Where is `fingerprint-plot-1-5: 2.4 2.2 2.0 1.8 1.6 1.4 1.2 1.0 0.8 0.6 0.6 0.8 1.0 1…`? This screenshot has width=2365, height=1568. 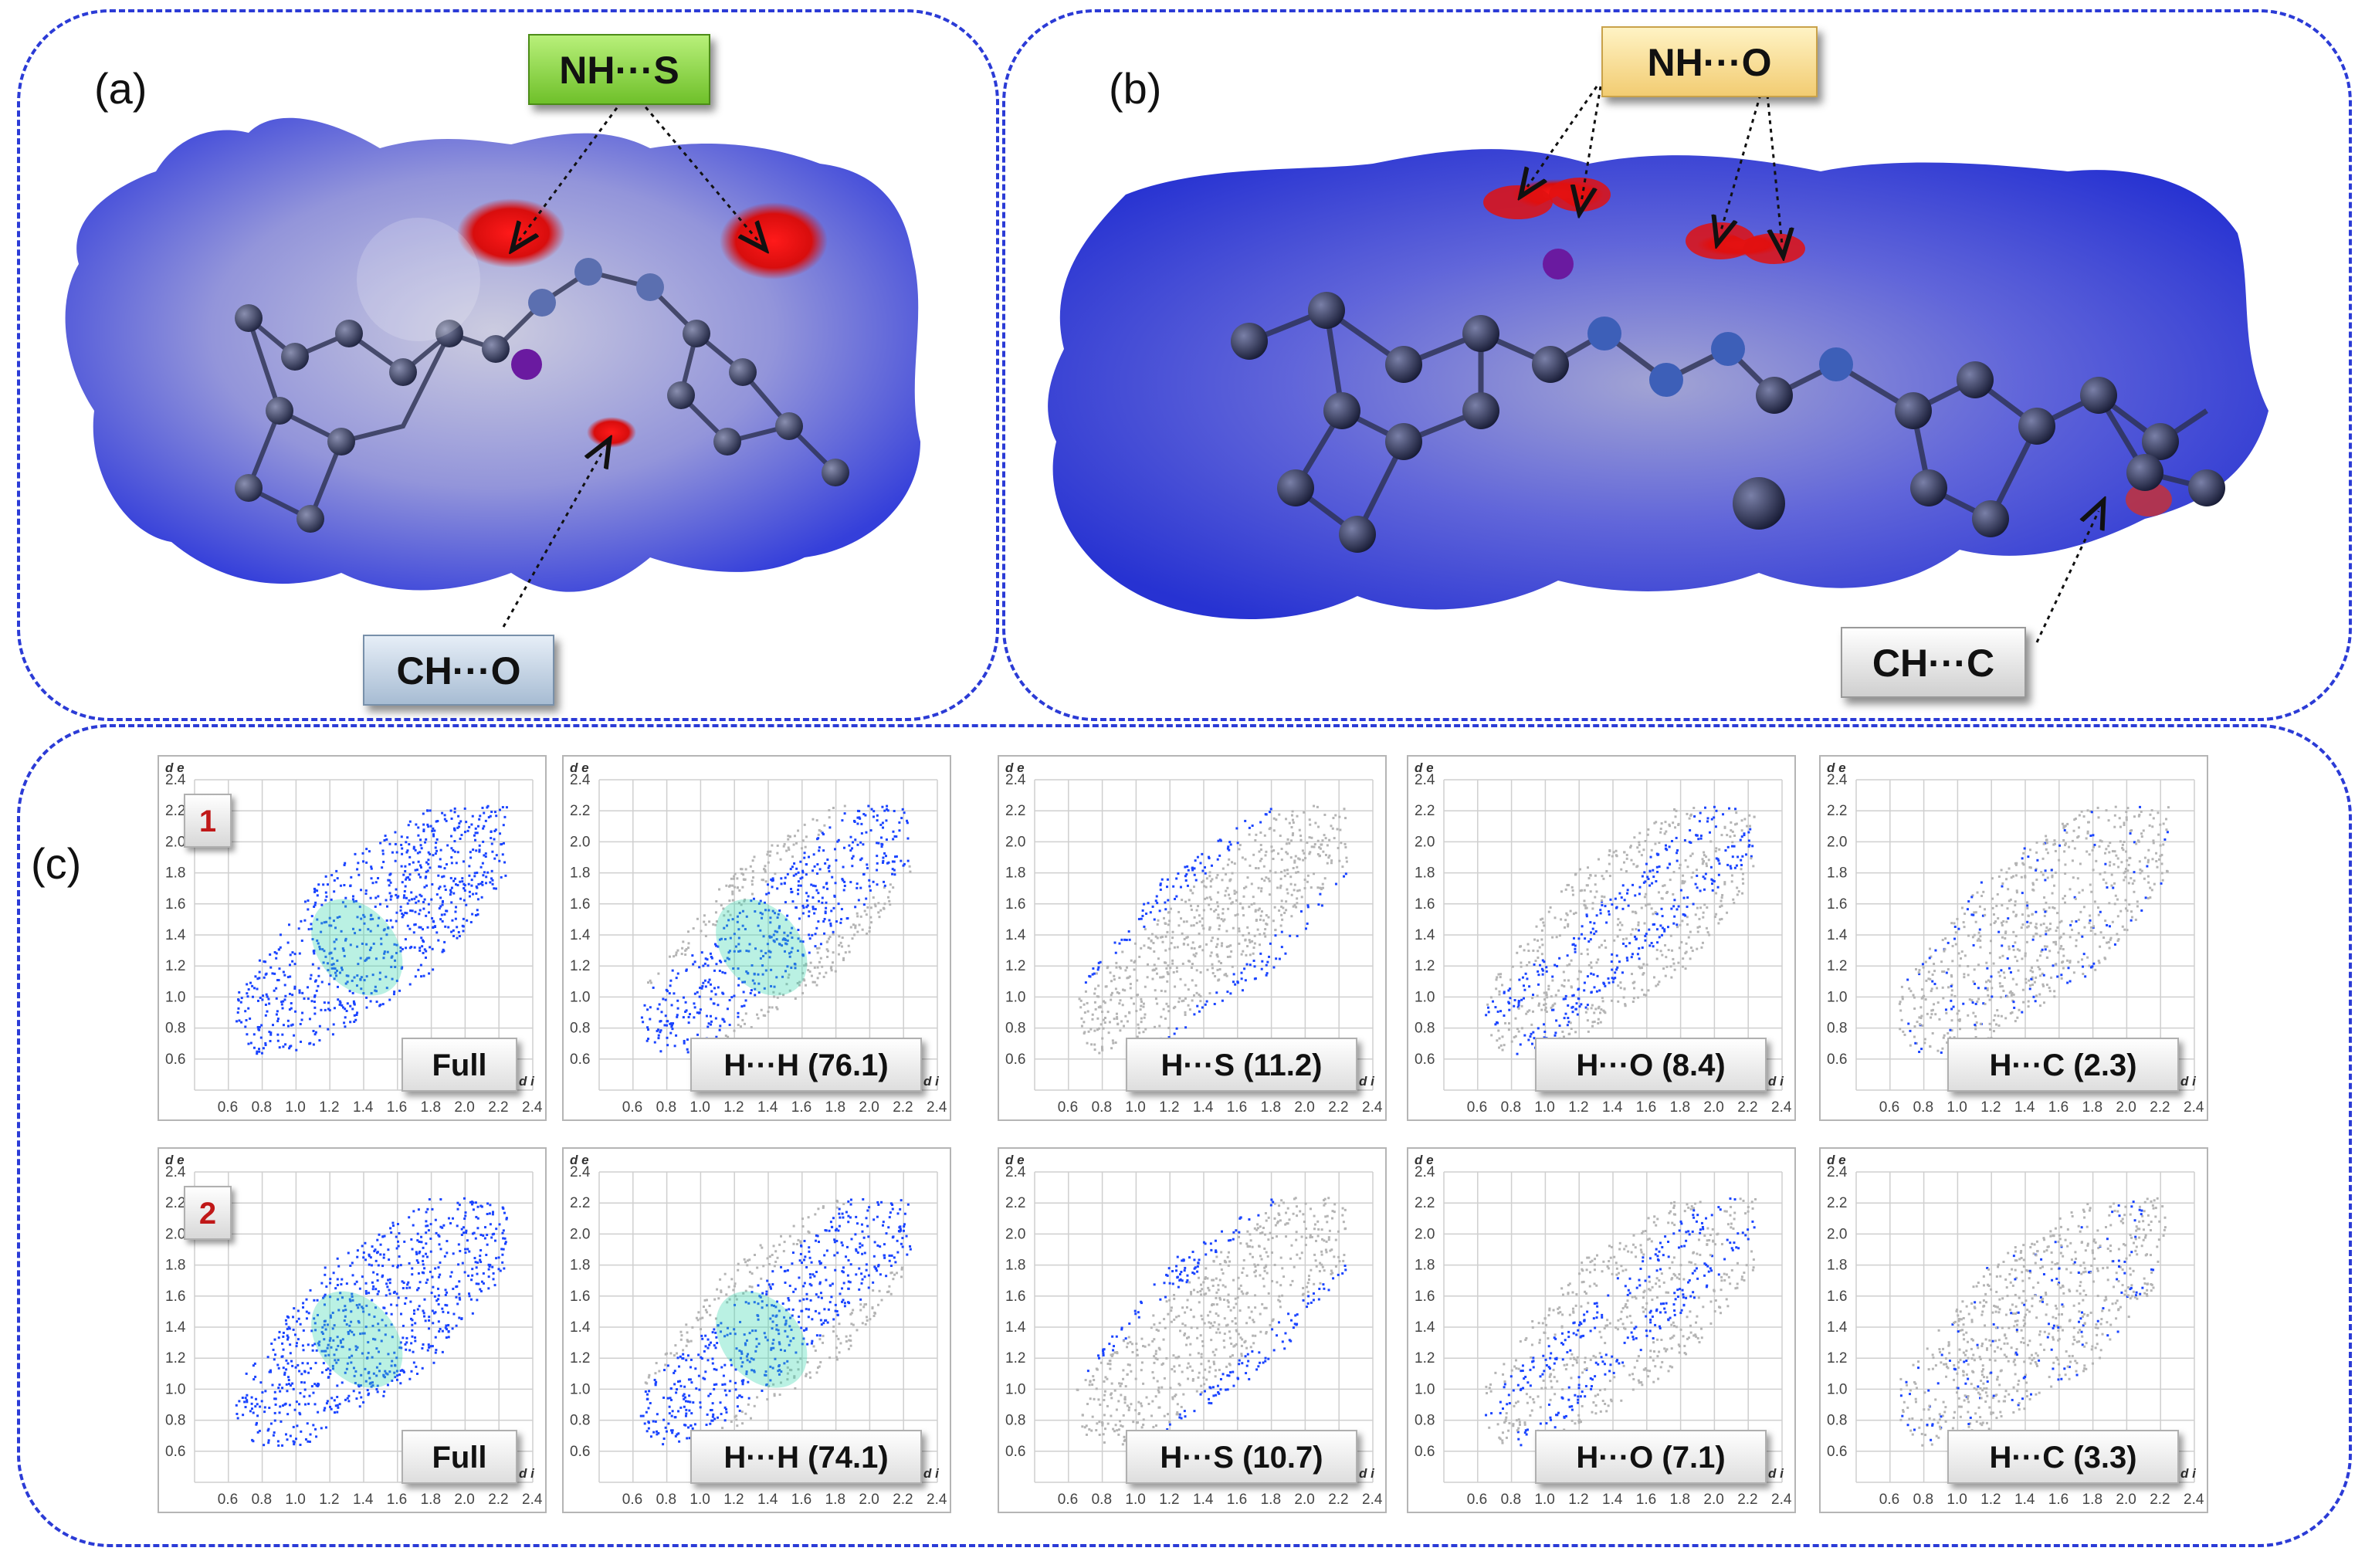 fingerprint-plot-1-5: 2.4 2.2 2.0 1.8 1.6 1.4 1.2 1.0 0.8 0.6 0.6 0.8 1.0 1… is located at coordinates (2013, 938).